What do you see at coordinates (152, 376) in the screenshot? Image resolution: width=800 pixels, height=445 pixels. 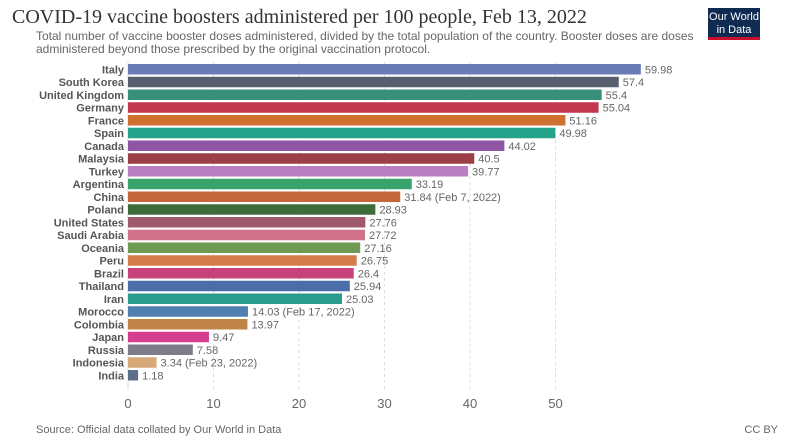 I see `value-label: 1.18` at bounding box center [152, 376].